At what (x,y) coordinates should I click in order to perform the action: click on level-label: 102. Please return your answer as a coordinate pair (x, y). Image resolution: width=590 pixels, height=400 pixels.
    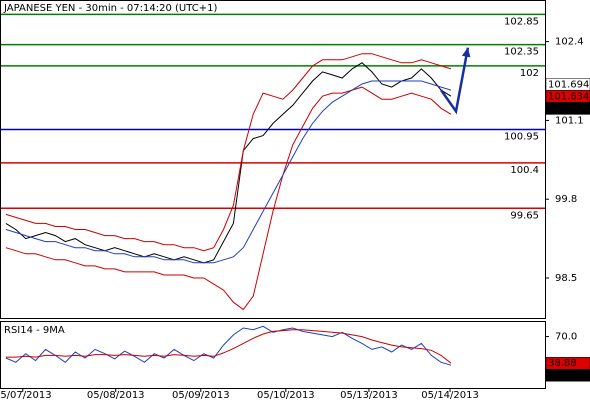
    Looking at the image, I should click on (529, 73).